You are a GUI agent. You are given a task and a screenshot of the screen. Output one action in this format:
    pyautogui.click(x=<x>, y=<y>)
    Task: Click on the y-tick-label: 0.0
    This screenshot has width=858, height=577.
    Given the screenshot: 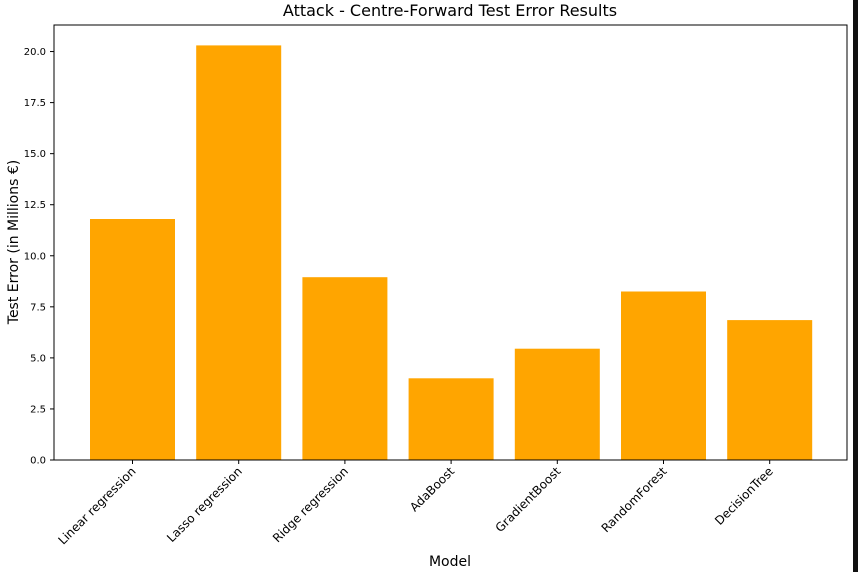 What is the action you would take?
    pyautogui.click(x=38, y=461)
    